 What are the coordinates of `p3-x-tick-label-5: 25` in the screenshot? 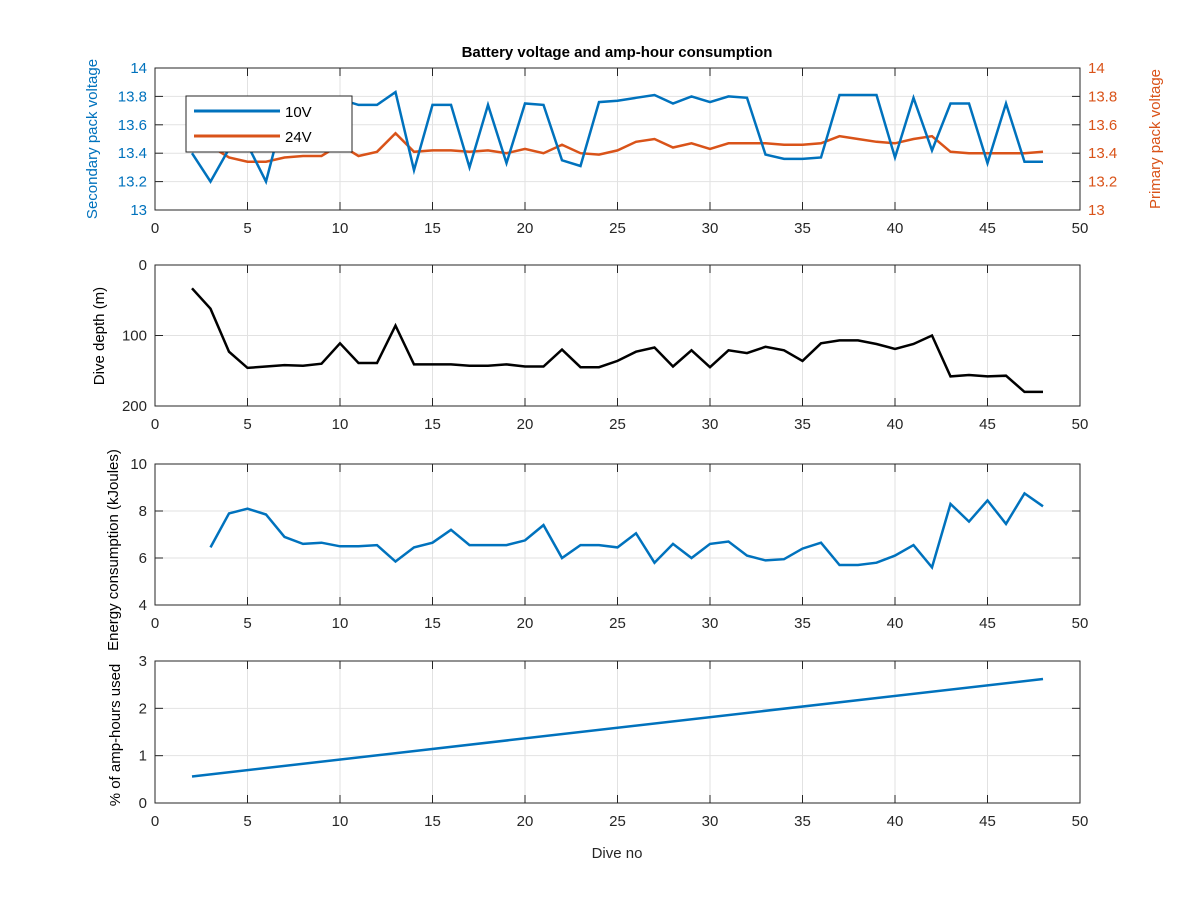 It's located at (617, 623).